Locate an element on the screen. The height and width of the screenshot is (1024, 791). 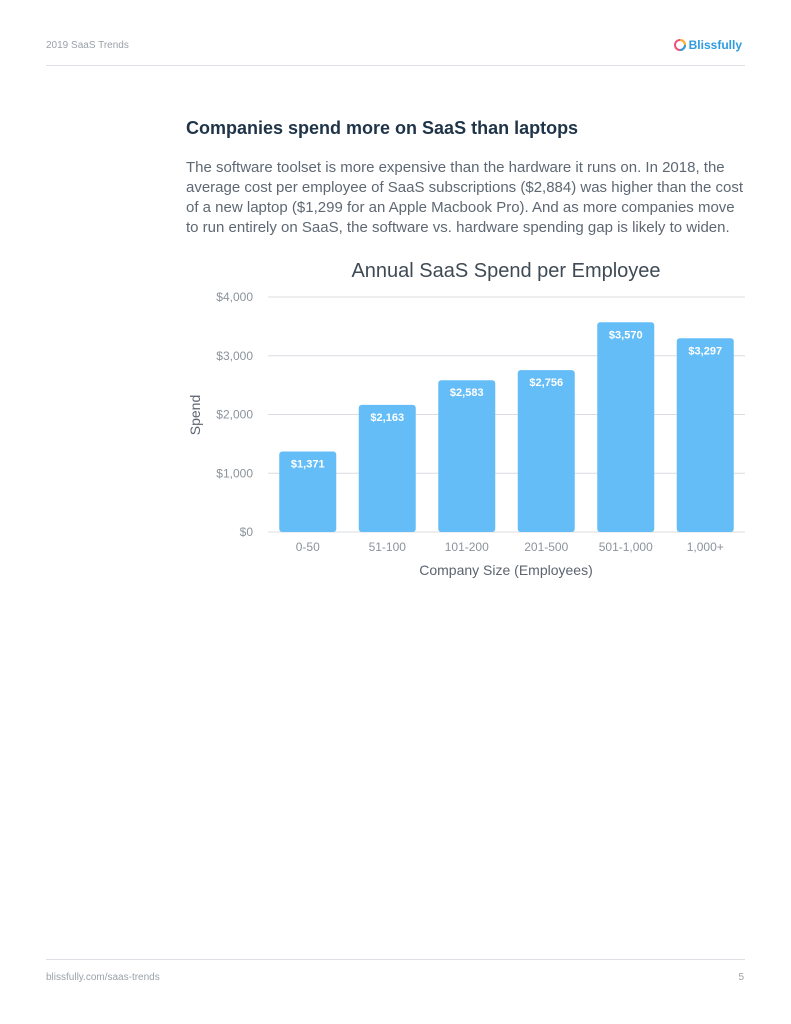
brand-logo: Blissfully is located at coordinates (707, 45).